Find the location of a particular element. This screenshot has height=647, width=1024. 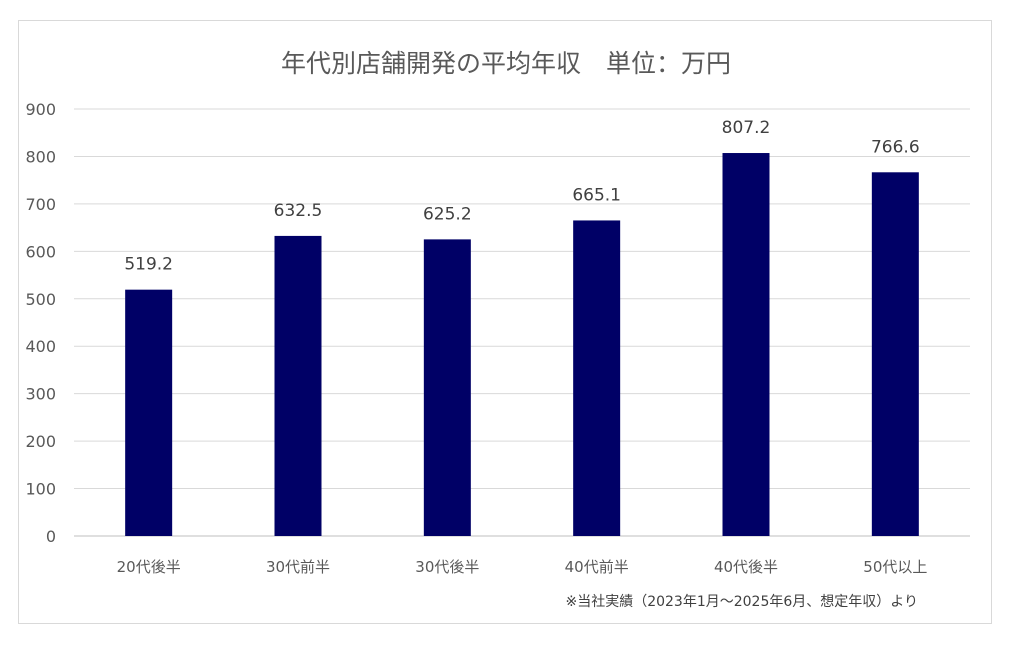

x-axis-categories: 20代後半 30代前半 30代後半 40代前半 40代後半 50代以上 is located at coordinates (522, 567).